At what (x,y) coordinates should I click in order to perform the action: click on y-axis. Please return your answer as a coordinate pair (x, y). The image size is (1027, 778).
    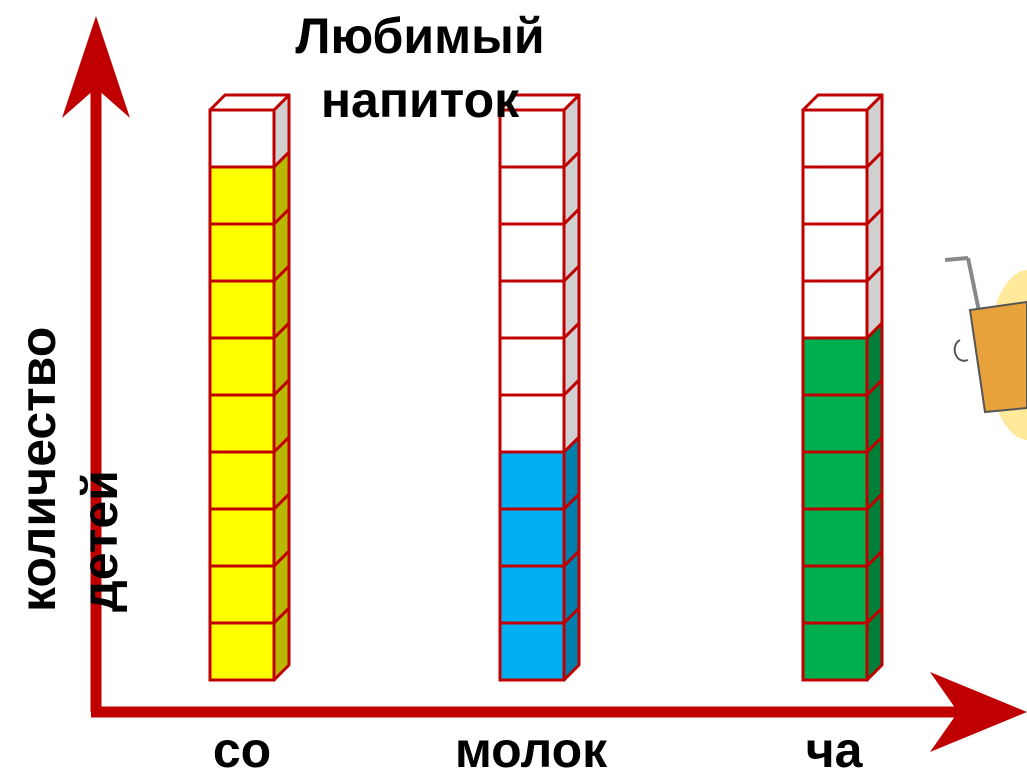
    Looking at the image, I should click on (96, 364).